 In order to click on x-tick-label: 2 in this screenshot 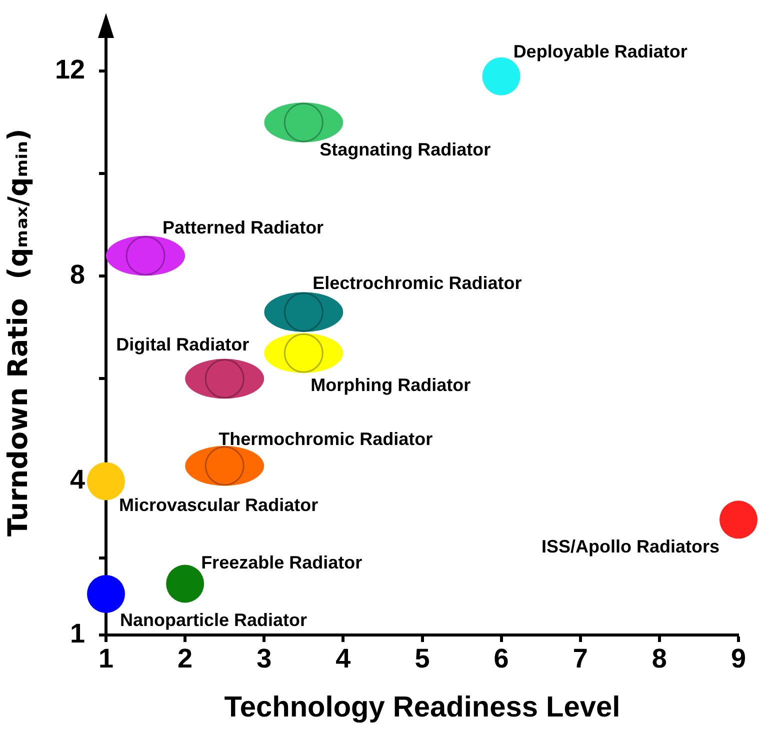, I will do `click(185, 659)`.